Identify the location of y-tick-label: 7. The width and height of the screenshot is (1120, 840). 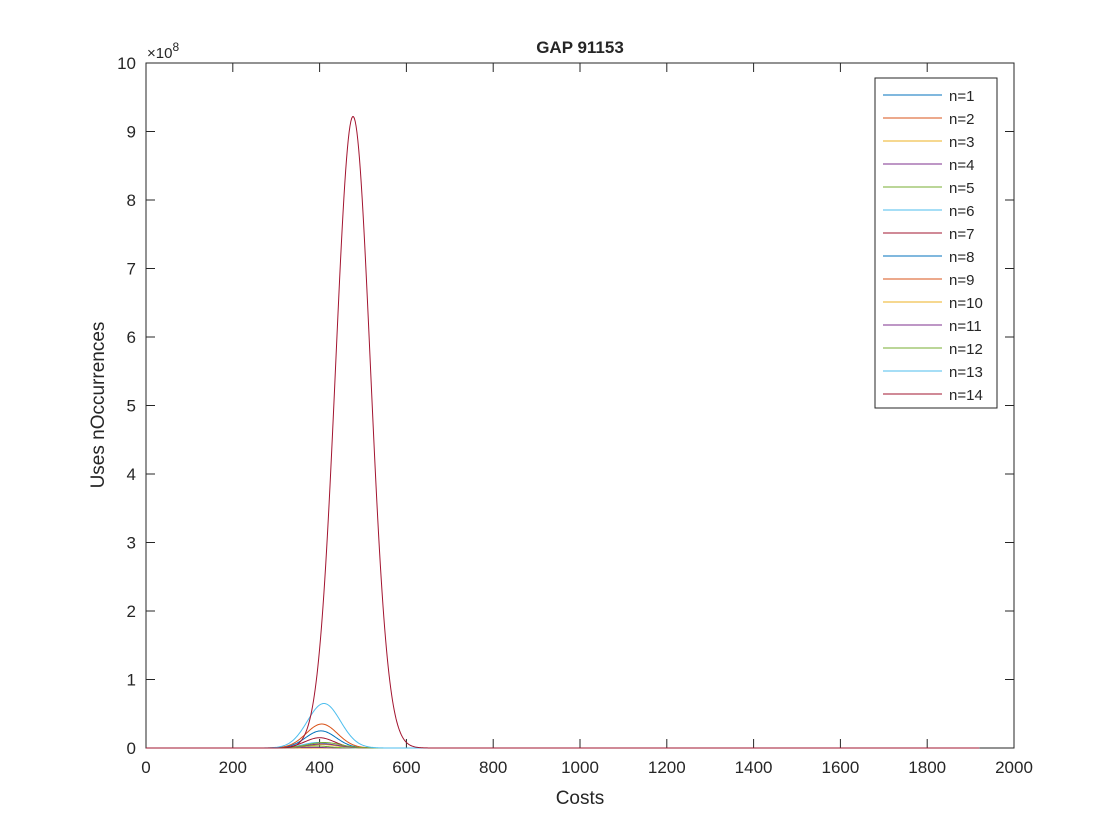
(131, 269).